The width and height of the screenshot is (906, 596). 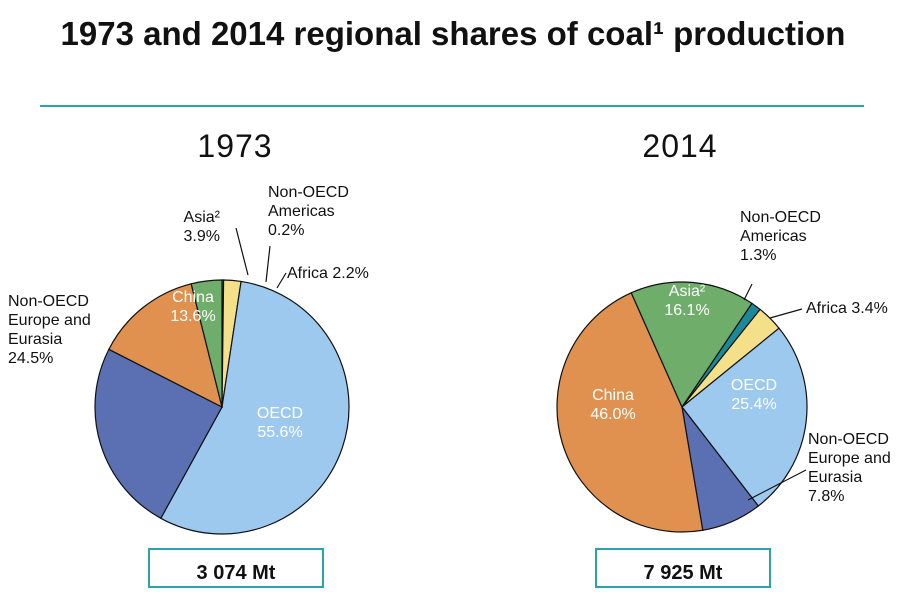 What do you see at coordinates (683, 568) in the screenshot?
I see `total-box: 7 925 Mt` at bounding box center [683, 568].